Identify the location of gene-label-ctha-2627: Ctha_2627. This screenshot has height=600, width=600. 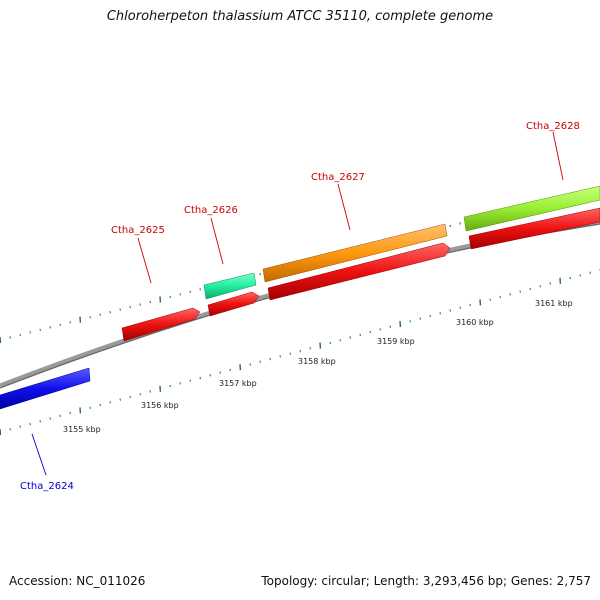
(338, 177).